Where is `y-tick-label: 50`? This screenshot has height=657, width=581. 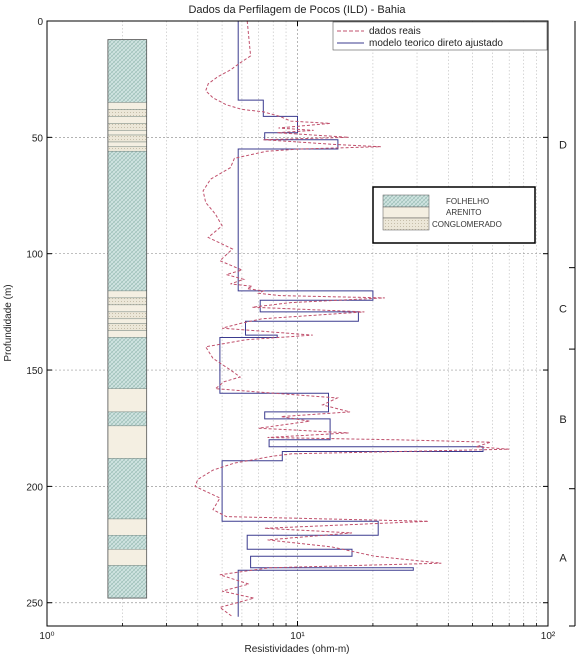 y-tick-label: 50 is located at coordinates (38, 138).